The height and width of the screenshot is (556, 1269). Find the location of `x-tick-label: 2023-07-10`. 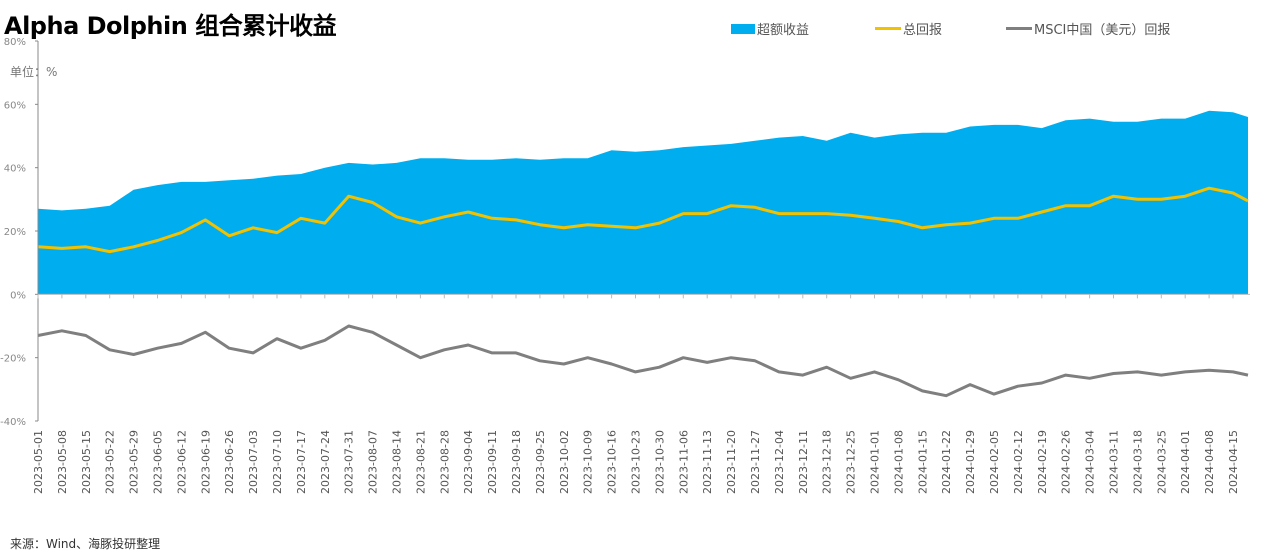

x-tick-label: 2023-07-10 is located at coordinates (277, 462).